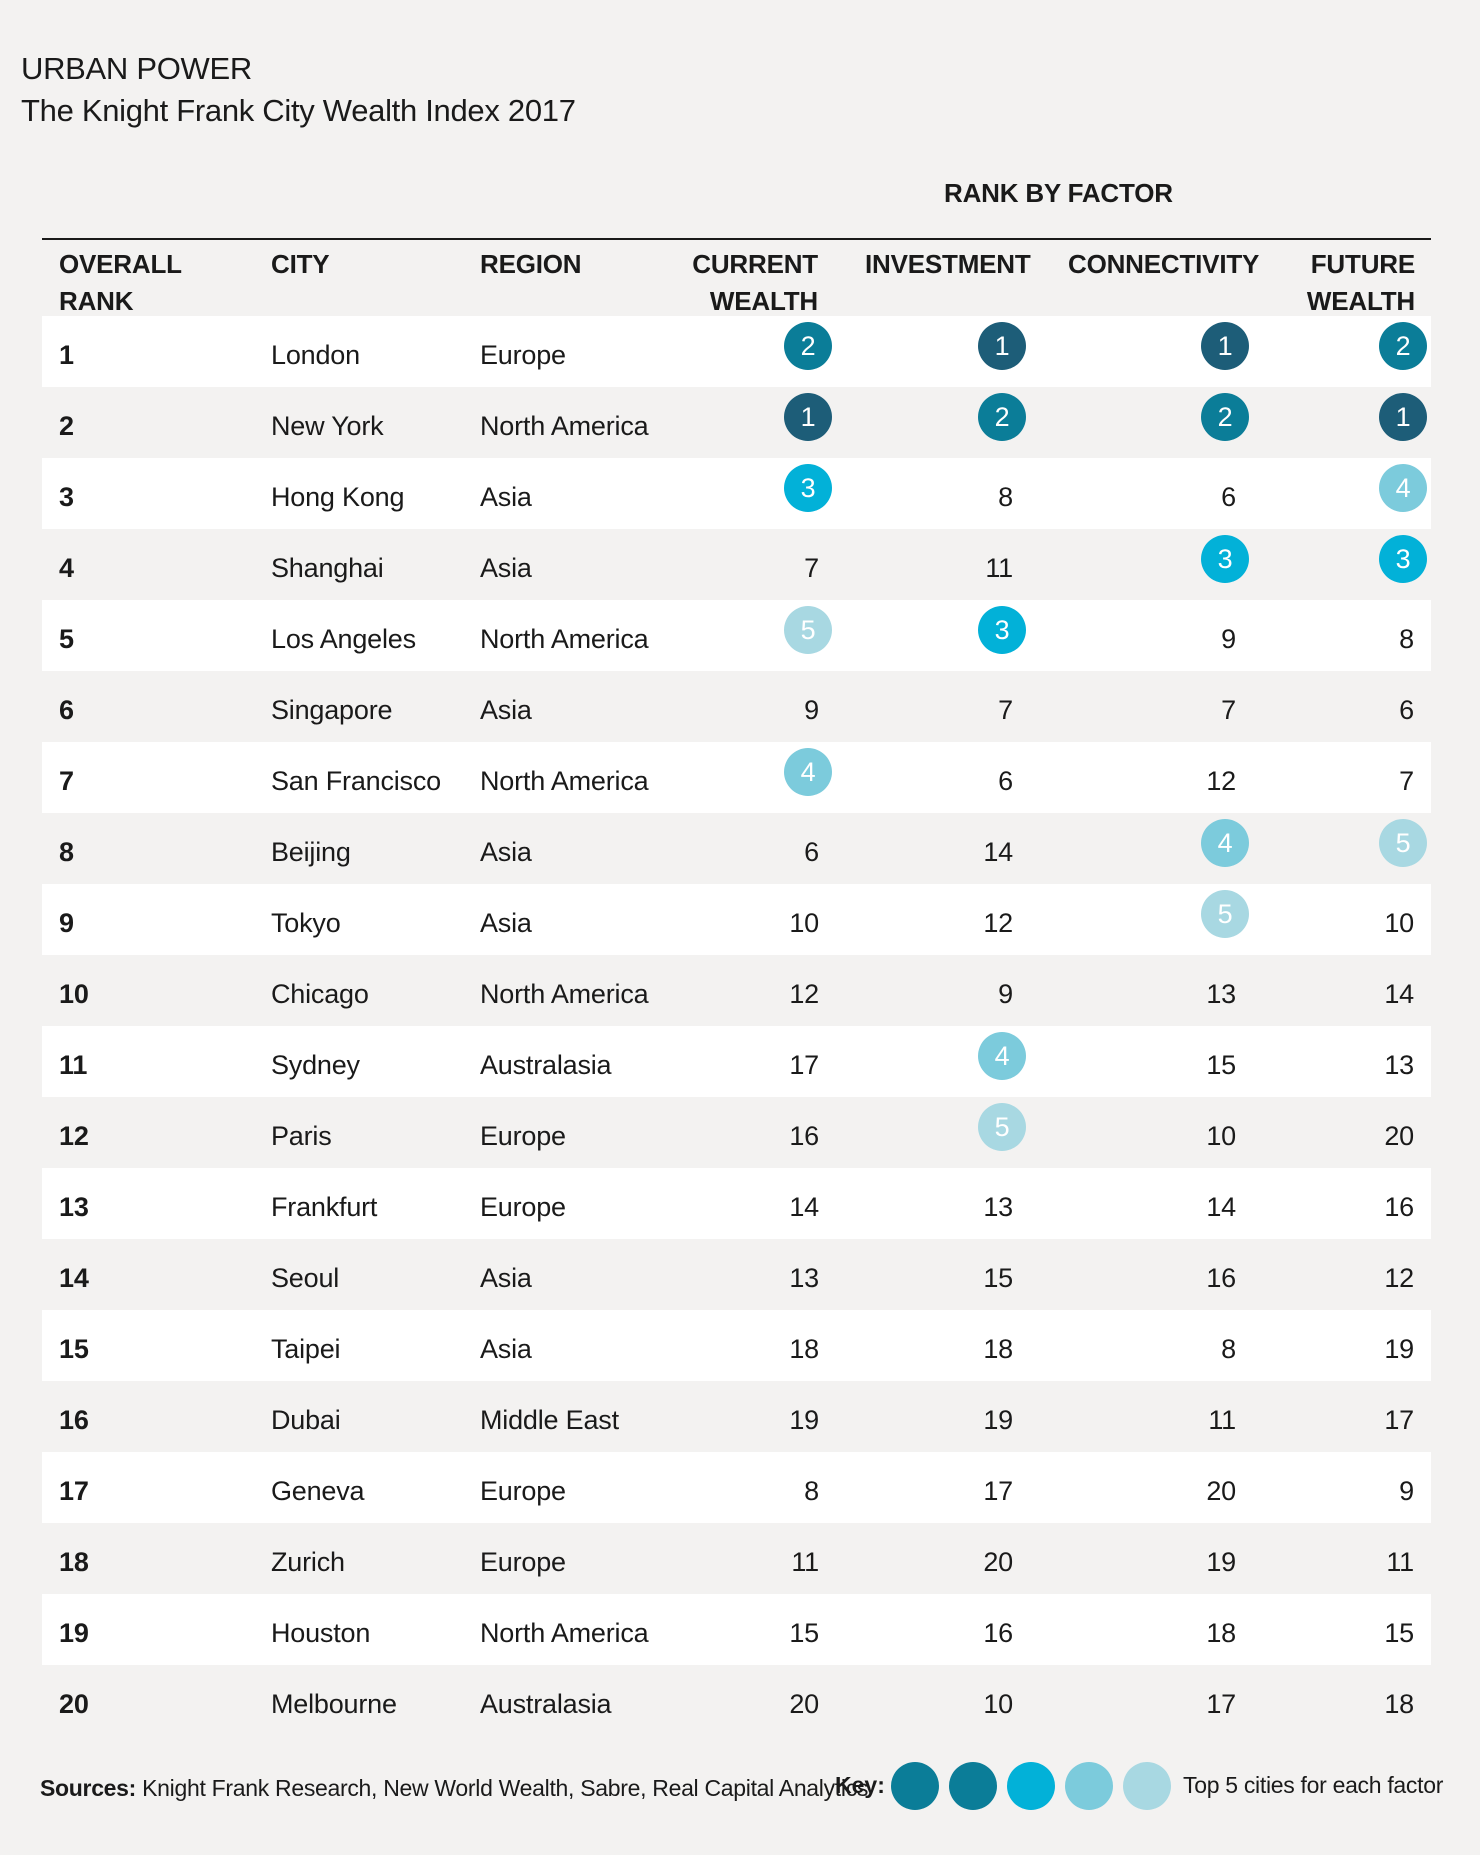  Describe the element at coordinates (1357, 283) in the screenshot. I see `header-future-wealth: FUTURE WEALTH` at that location.